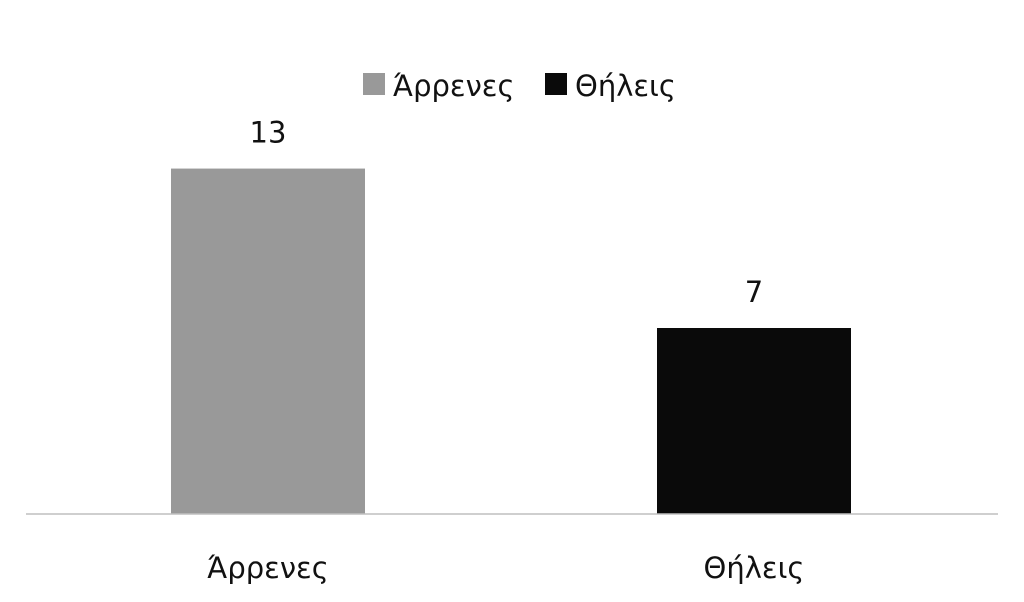 The height and width of the screenshot is (602, 1024). I want to click on x-tick-label-arrenes: Άρρενες, so click(267, 568).